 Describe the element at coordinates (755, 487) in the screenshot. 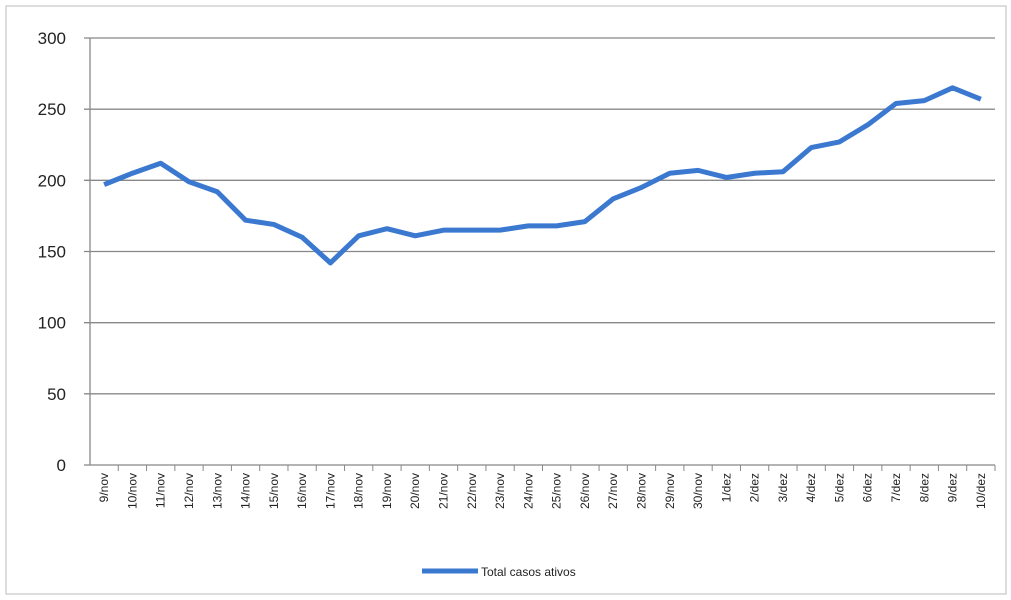

I see `x-tick-label: 2/dez` at that location.